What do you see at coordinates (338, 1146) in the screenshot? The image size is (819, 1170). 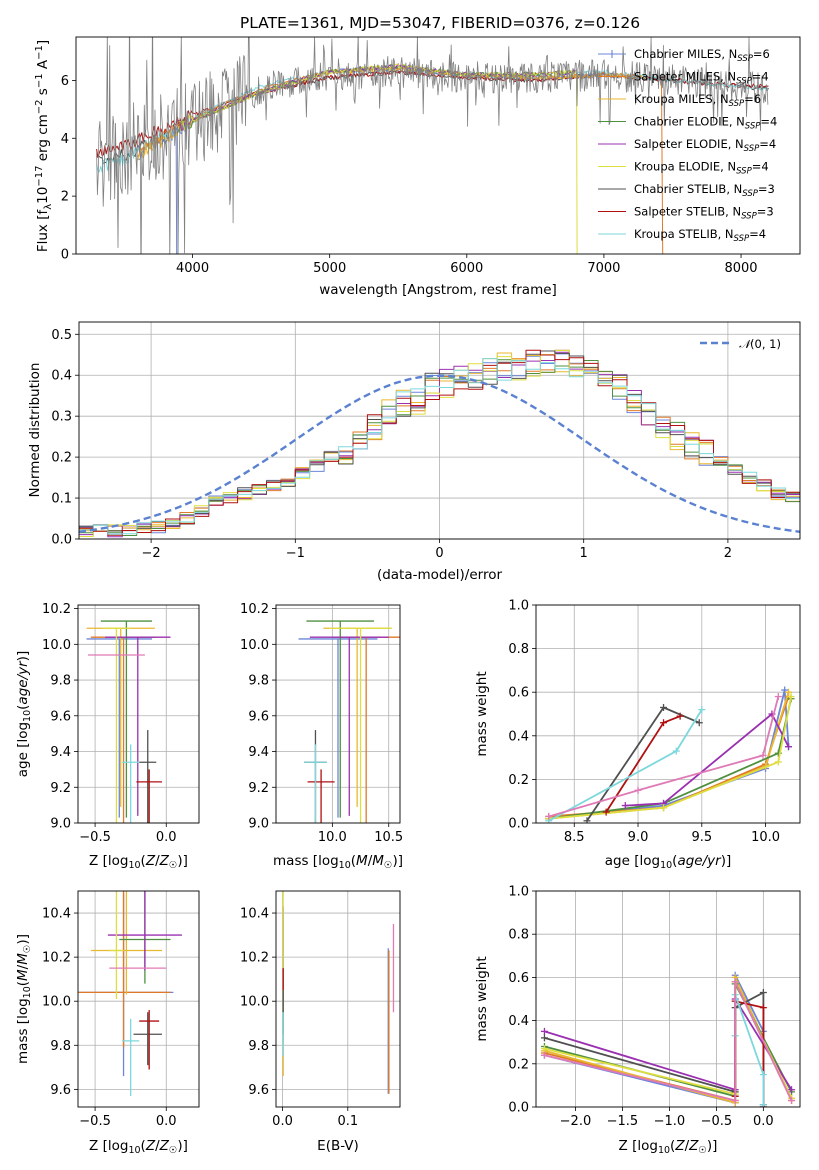 I see `x-axis-label: E(B-V)` at bounding box center [338, 1146].